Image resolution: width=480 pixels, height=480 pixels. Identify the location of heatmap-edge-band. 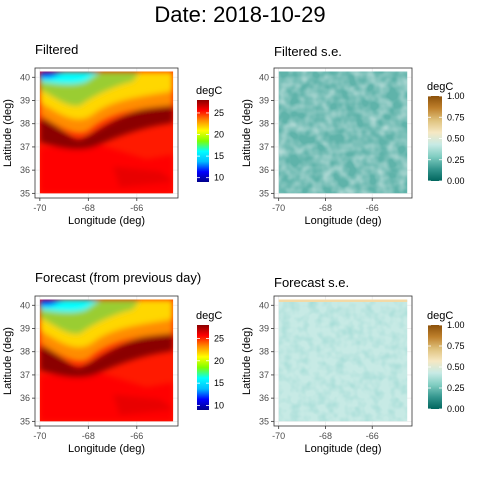
(343, 300).